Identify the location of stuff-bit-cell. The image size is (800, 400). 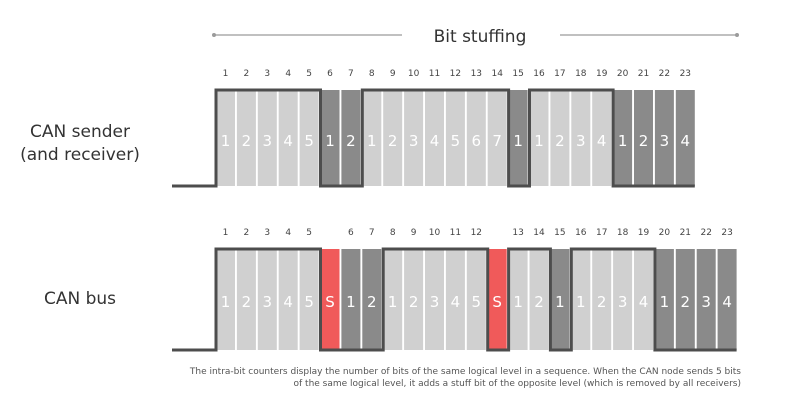
(330, 299).